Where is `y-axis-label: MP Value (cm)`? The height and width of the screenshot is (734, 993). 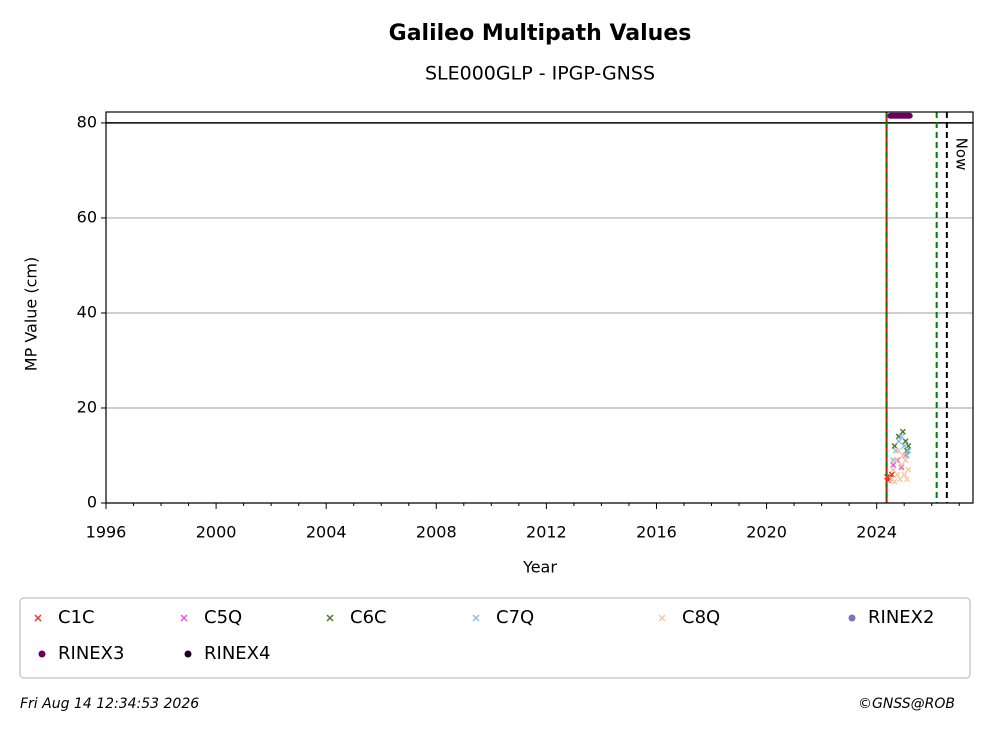
y-axis-label: MP Value (cm) is located at coordinates (31, 314).